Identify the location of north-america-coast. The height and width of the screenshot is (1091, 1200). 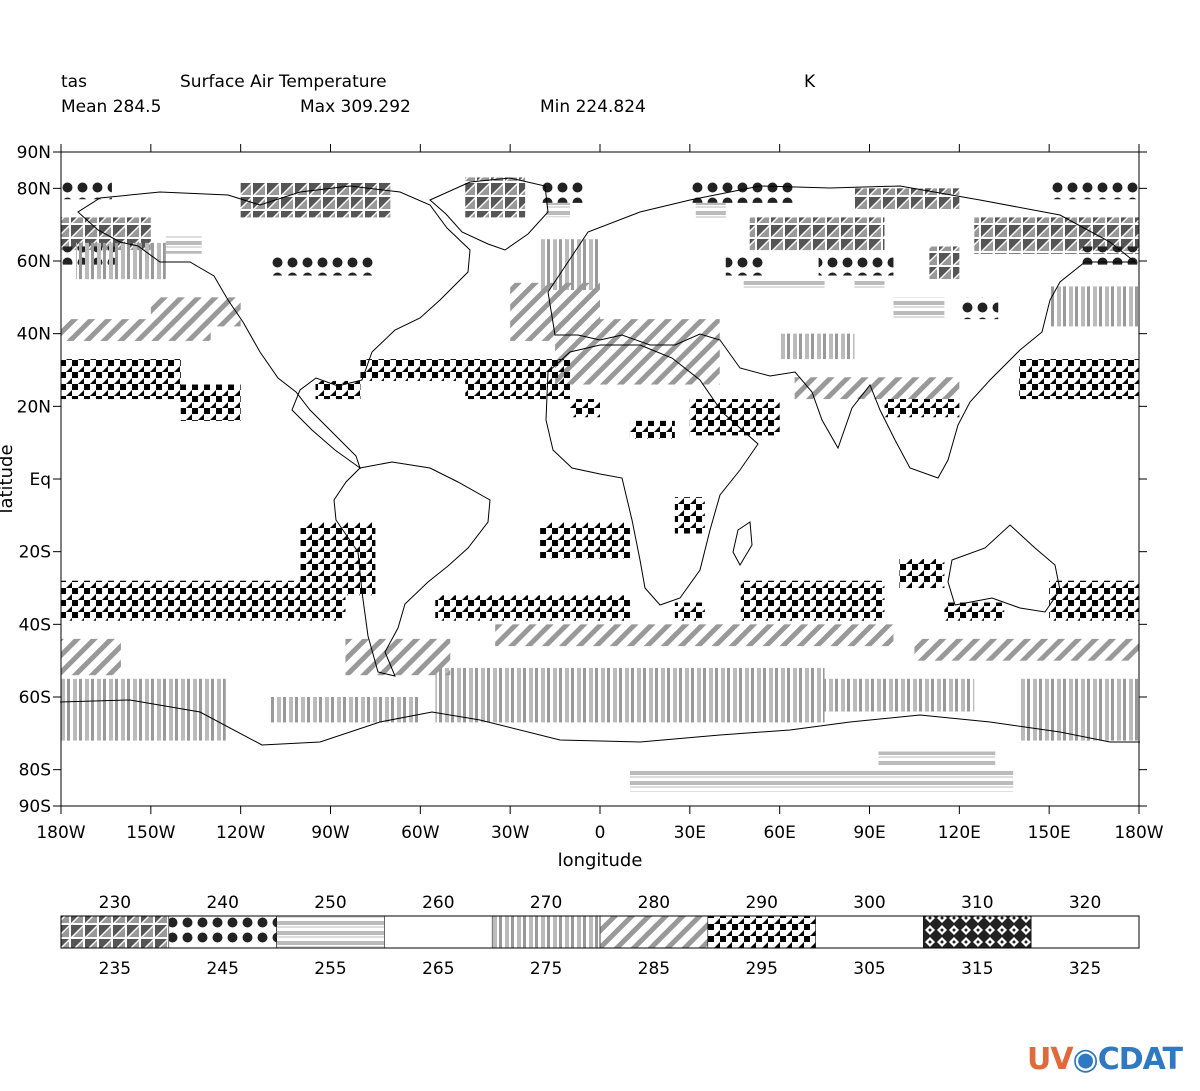
(274, 327).